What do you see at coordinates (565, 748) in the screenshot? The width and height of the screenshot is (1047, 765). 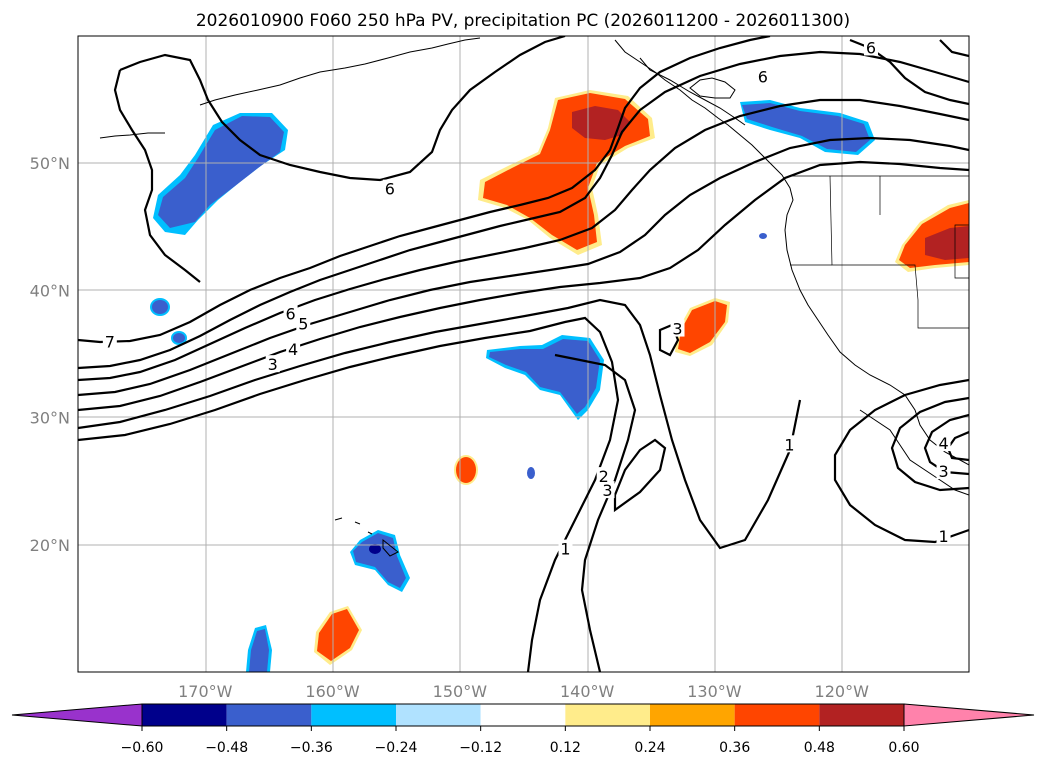 I see `colorbar-tick-label: 0.12` at bounding box center [565, 748].